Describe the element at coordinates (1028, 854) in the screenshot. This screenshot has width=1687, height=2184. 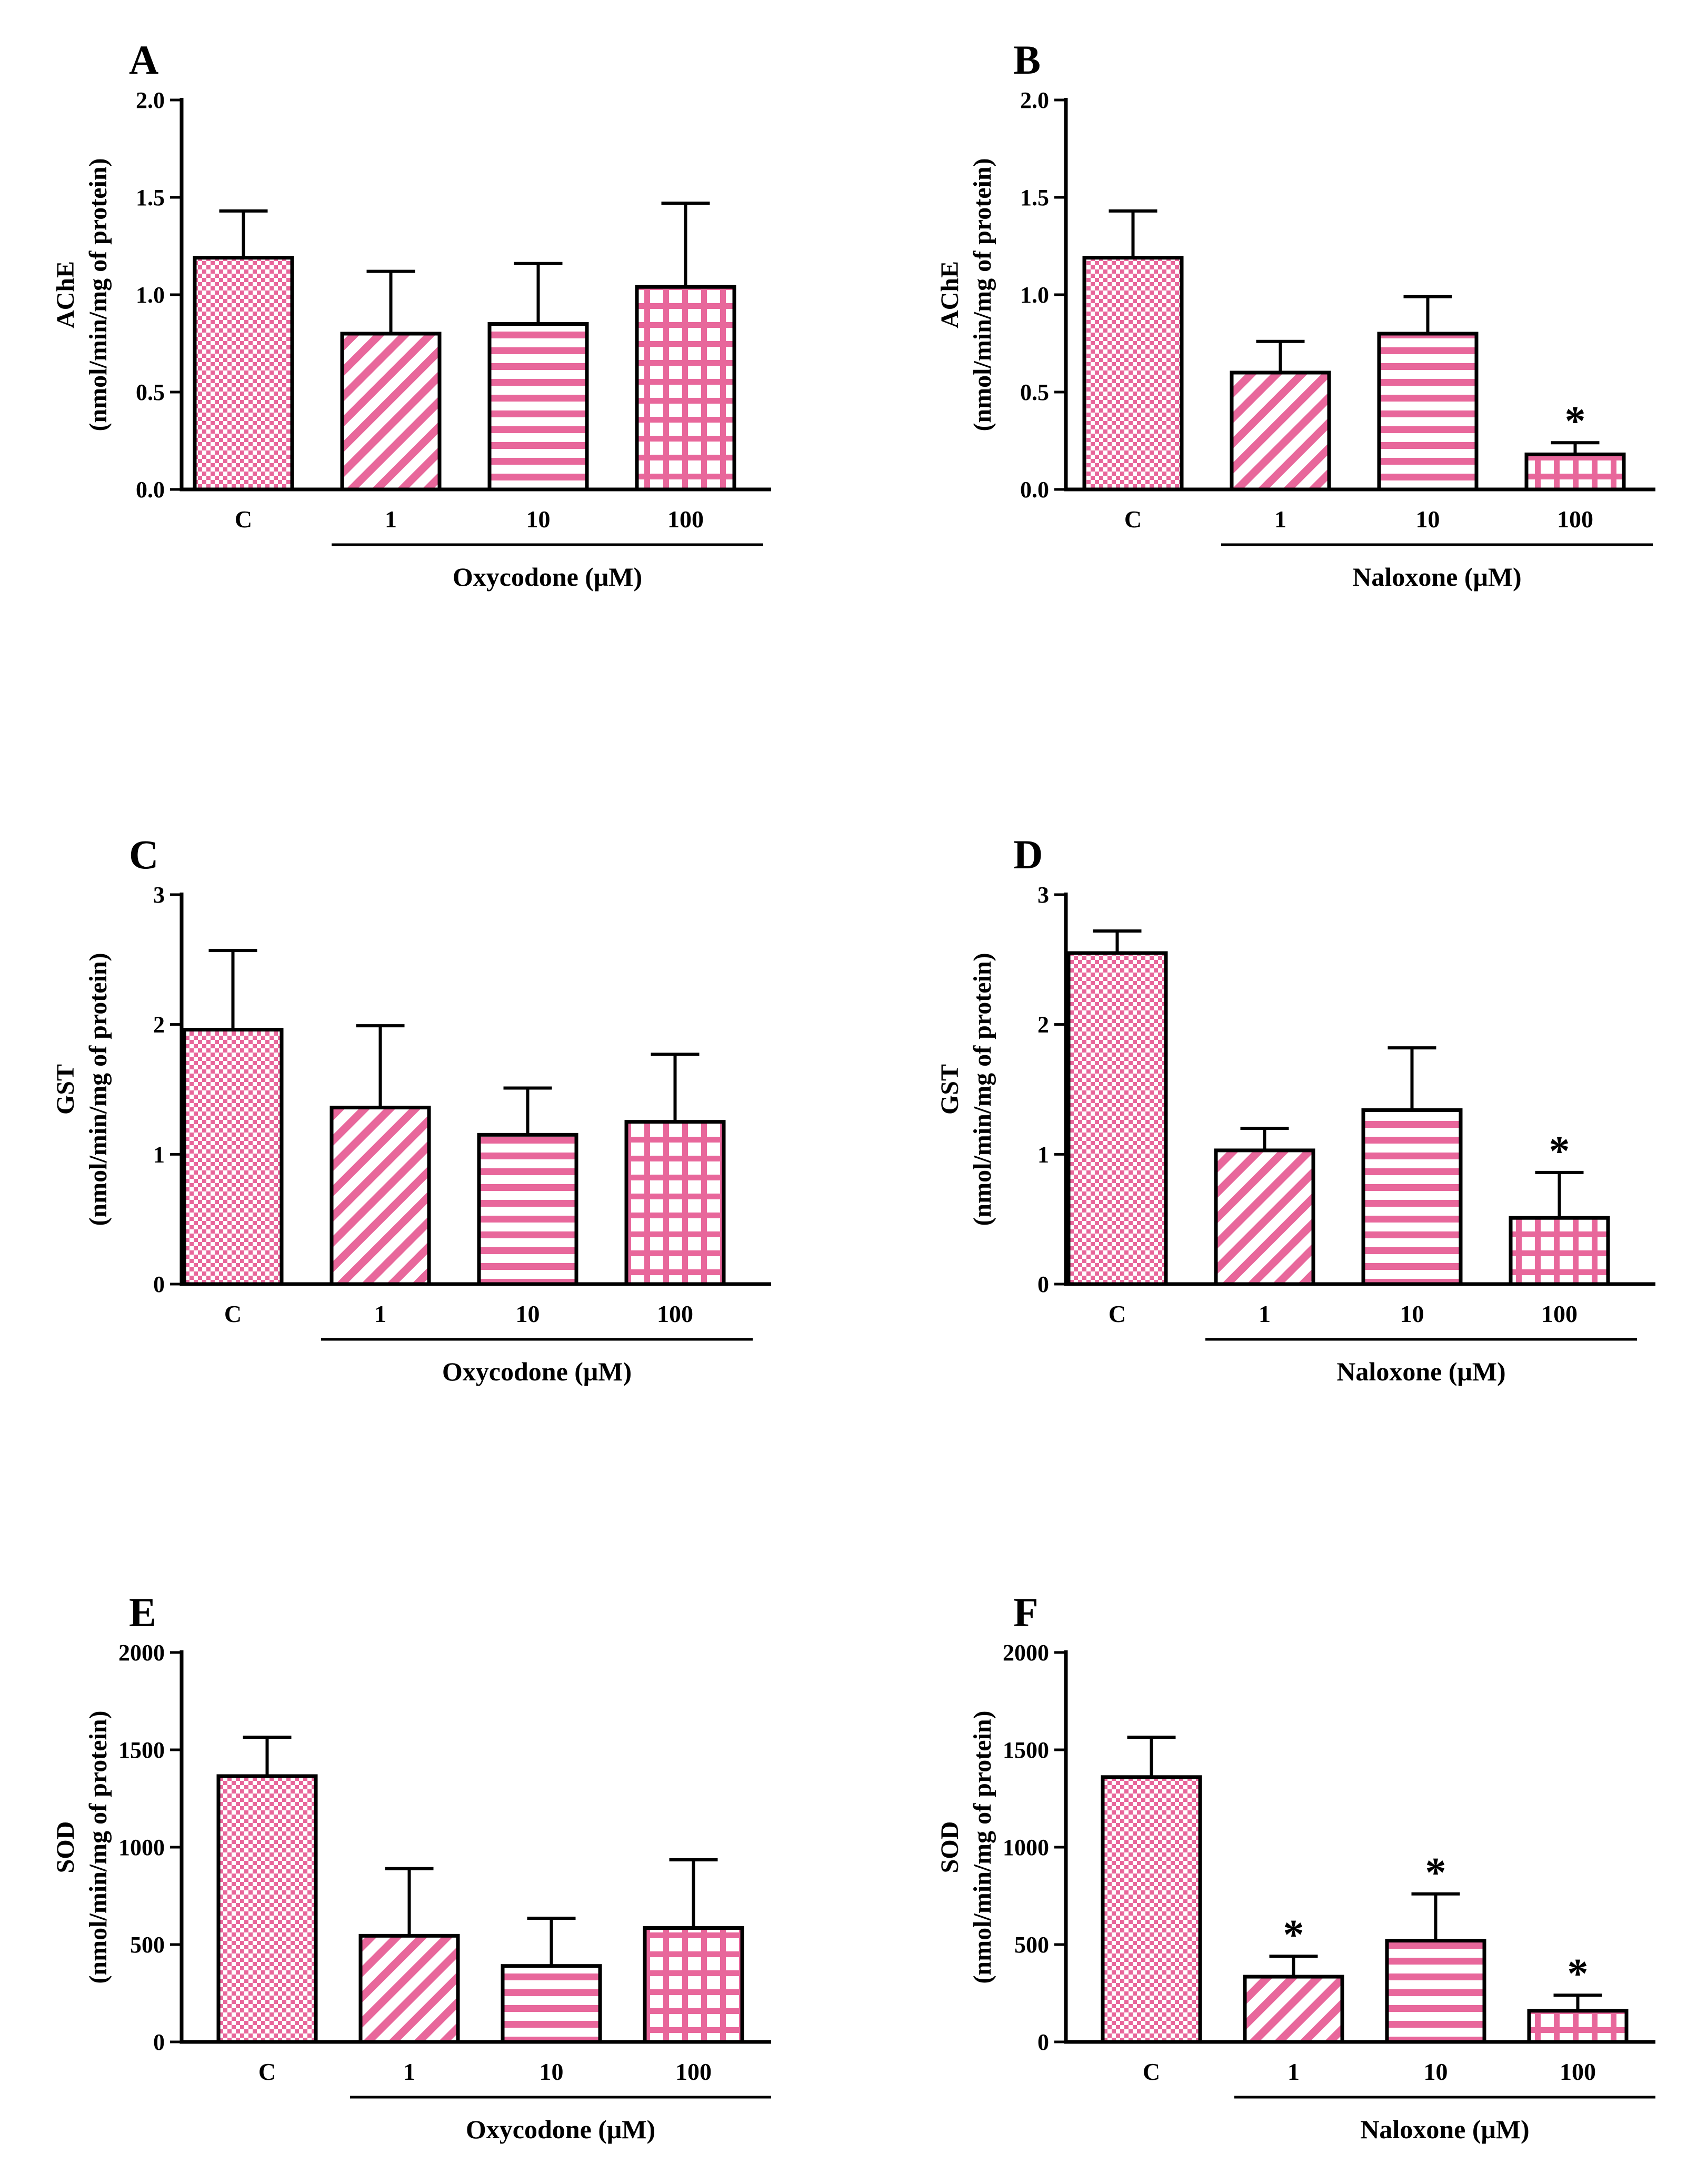
I see `panel-letter: D` at that location.